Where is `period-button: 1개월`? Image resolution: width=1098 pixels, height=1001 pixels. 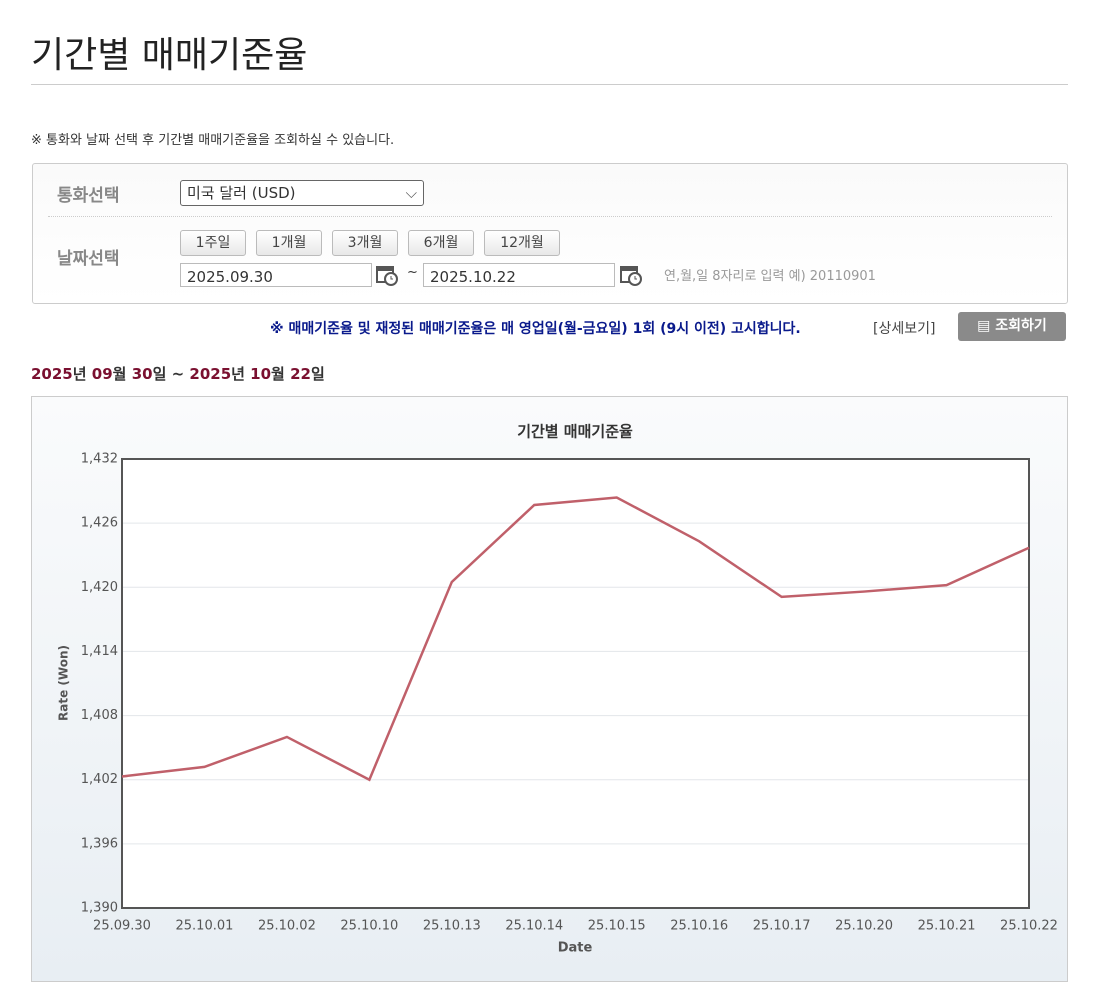 period-button: 1개월 is located at coordinates (289, 243).